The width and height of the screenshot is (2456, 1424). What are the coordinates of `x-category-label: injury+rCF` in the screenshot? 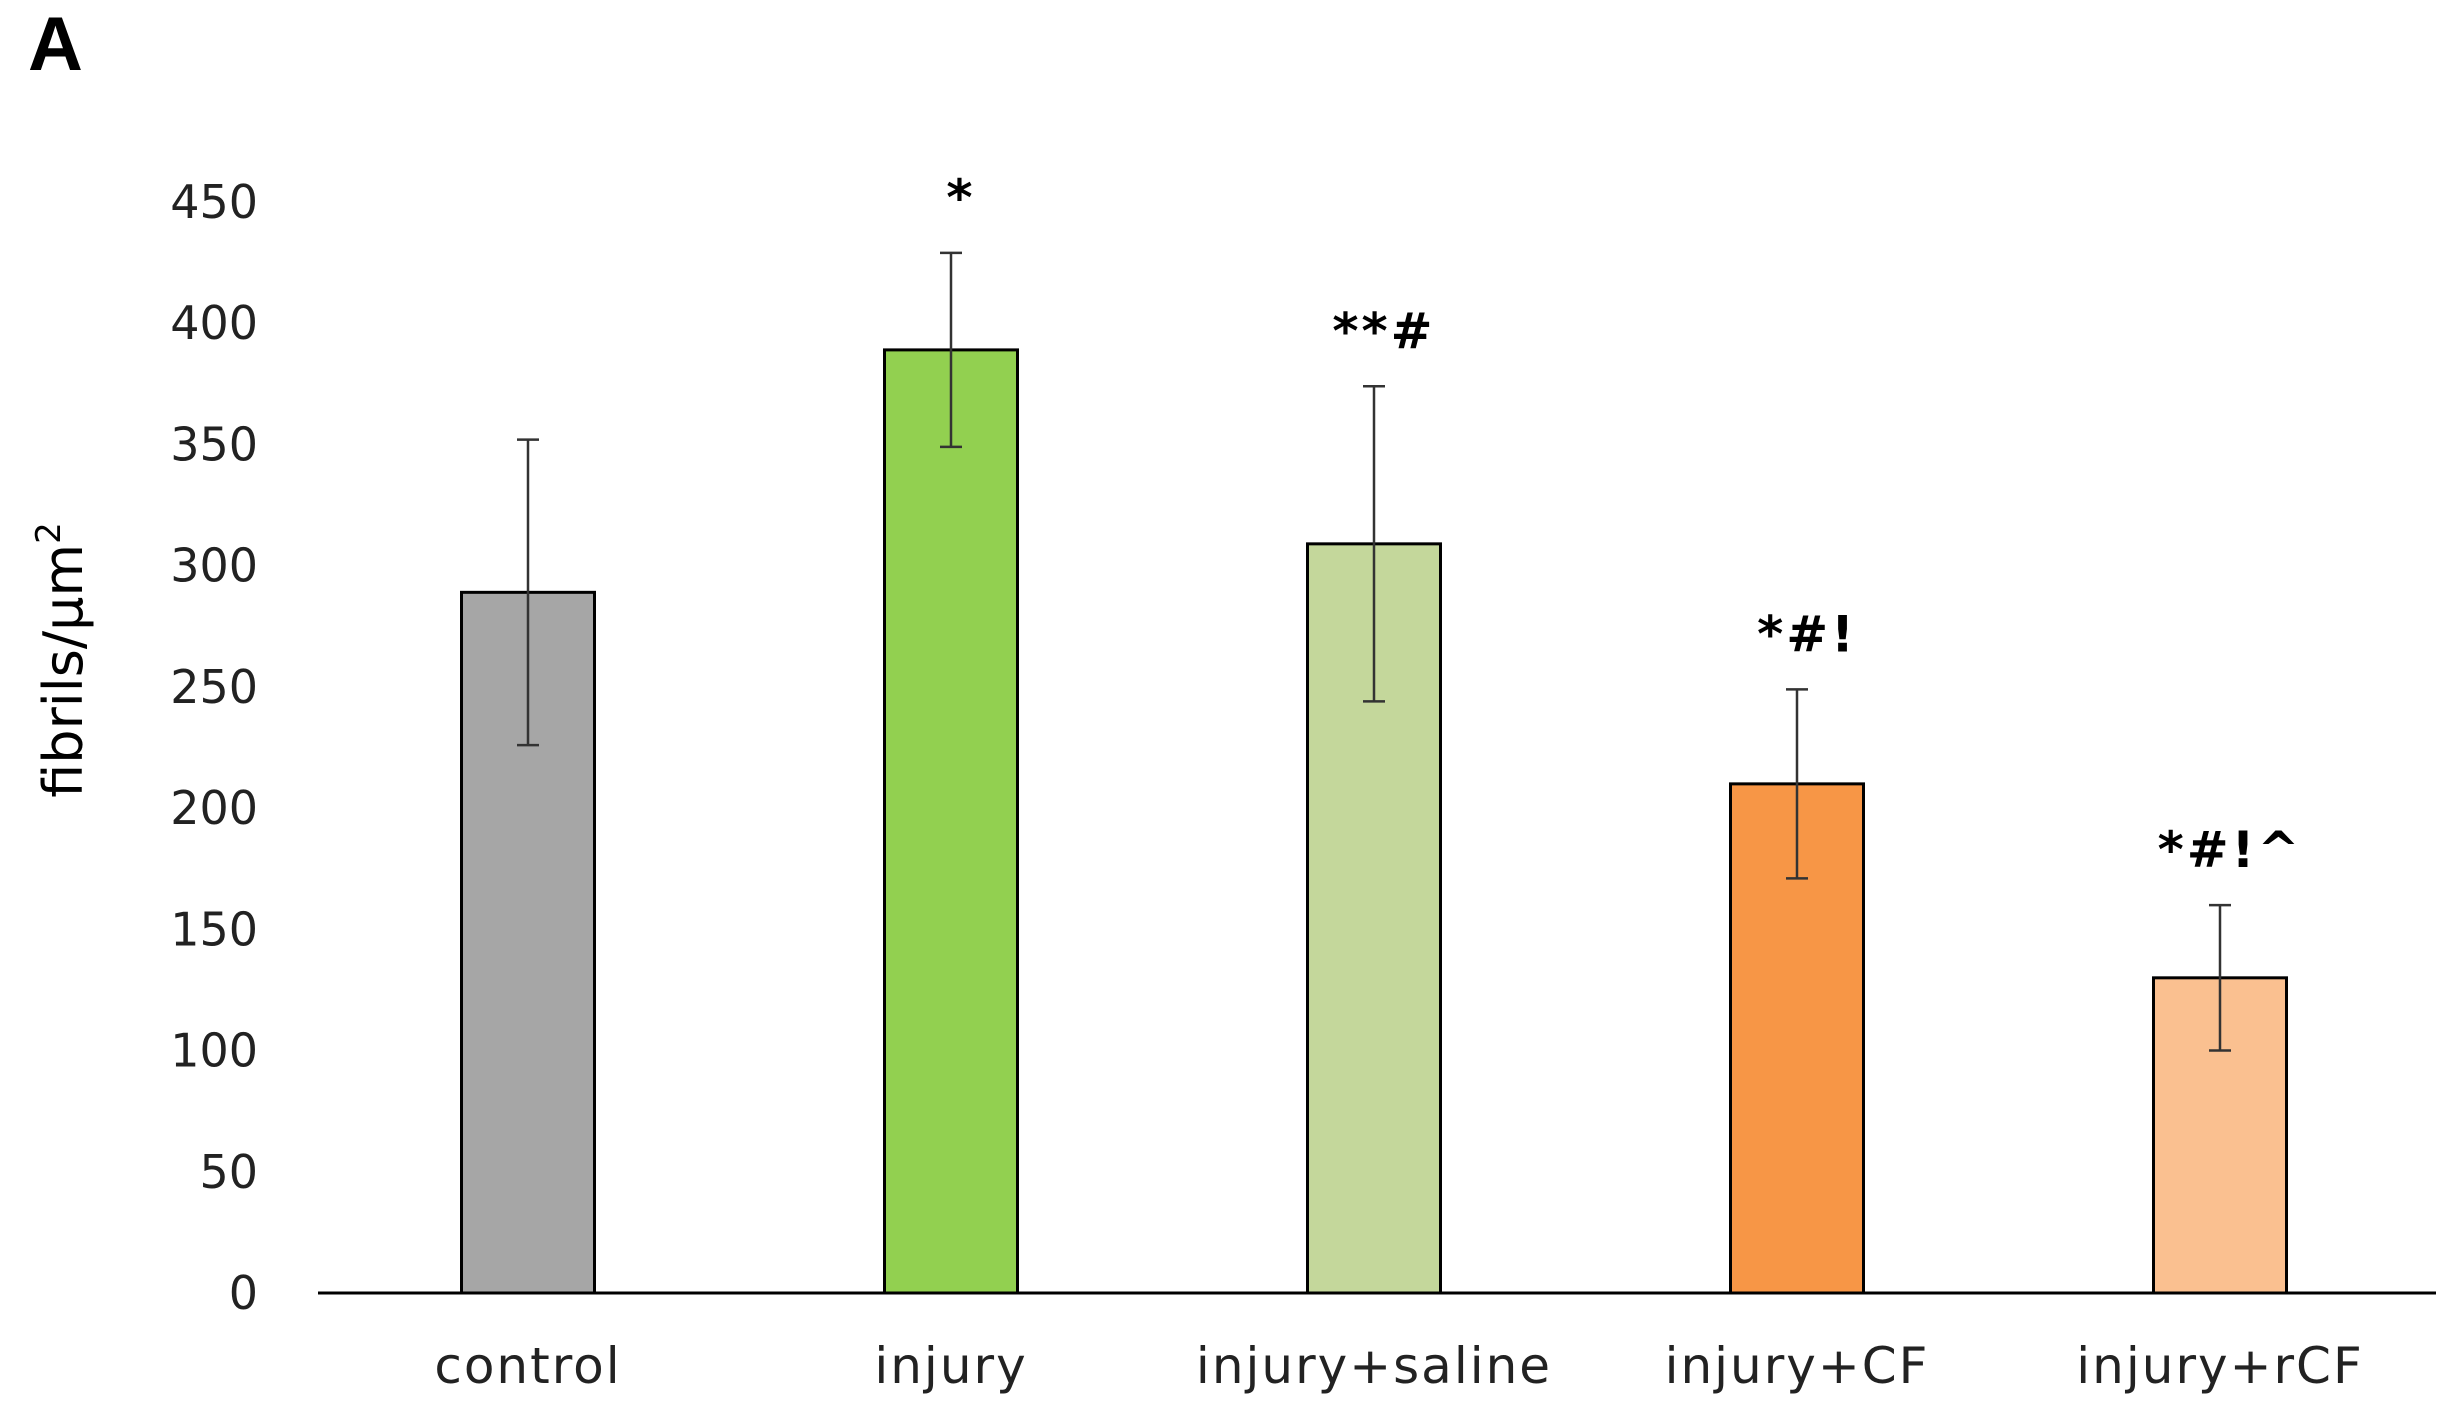 It's located at (2219, 1366).